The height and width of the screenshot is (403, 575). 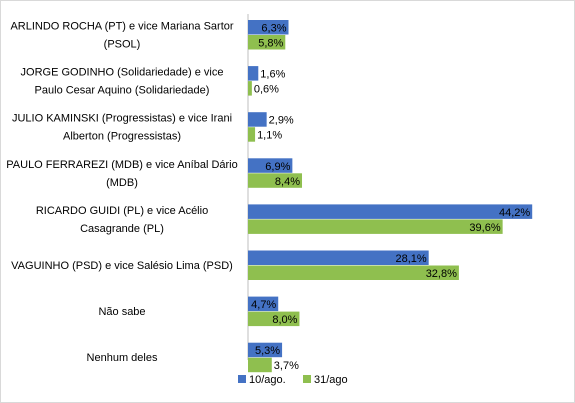 What do you see at coordinates (122, 45) in the screenshot?
I see `category-label-line: (PSOL)` at bounding box center [122, 45].